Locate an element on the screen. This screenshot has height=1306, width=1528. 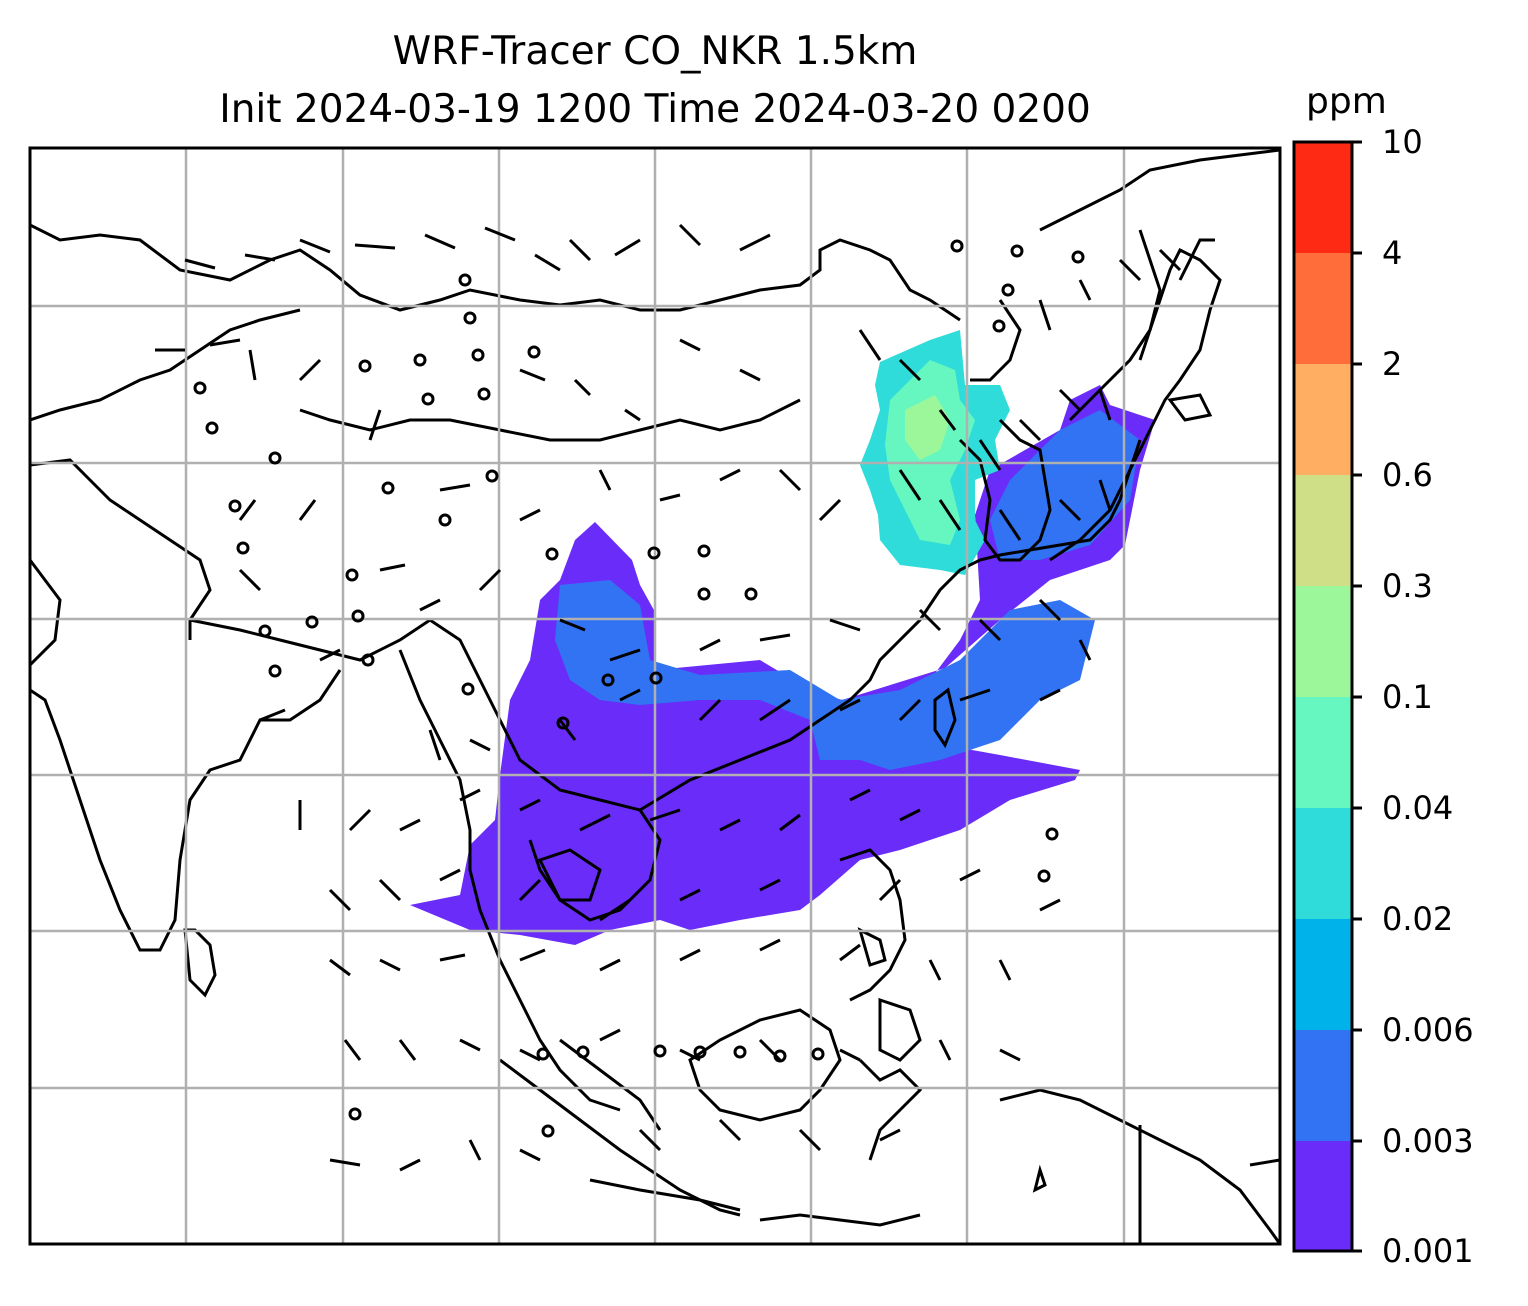
colorbar is located at coordinates (1327, 696).